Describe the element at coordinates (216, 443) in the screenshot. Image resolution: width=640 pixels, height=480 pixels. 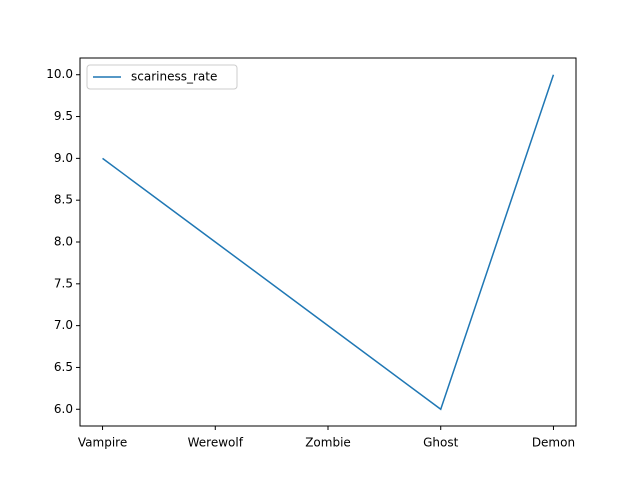
I see `x-tick-label: Werewolf` at that location.